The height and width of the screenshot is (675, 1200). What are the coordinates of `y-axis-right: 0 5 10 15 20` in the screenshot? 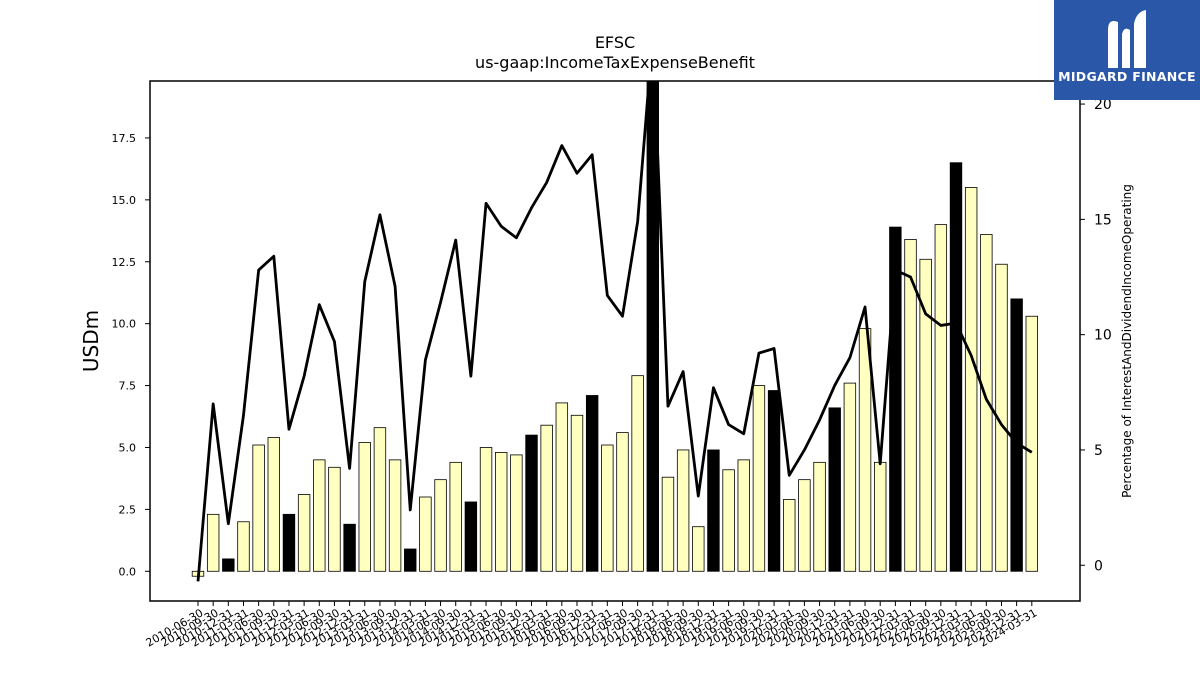 It's located at (1096, 335).